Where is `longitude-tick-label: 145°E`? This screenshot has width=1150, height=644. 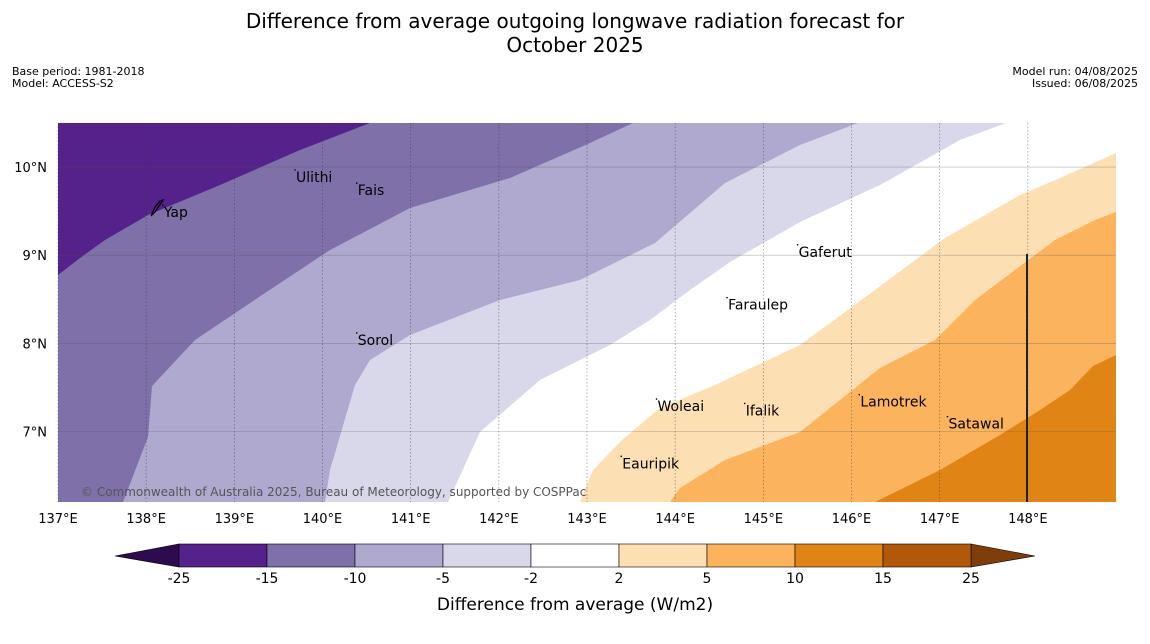 longitude-tick-label: 145°E is located at coordinates (764, 519).